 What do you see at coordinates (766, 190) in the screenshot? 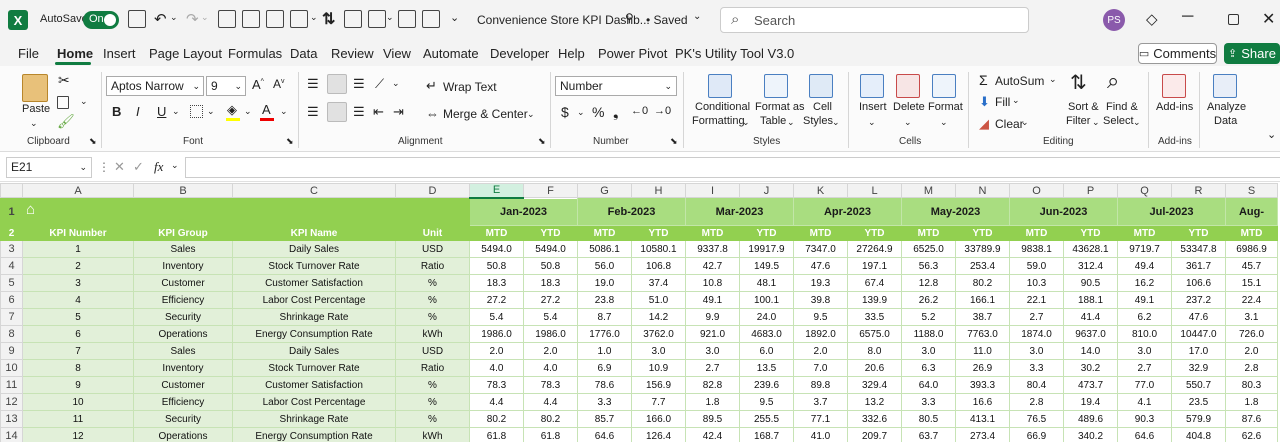
I see `column-header-j: J` at bounding box center [766, 190].